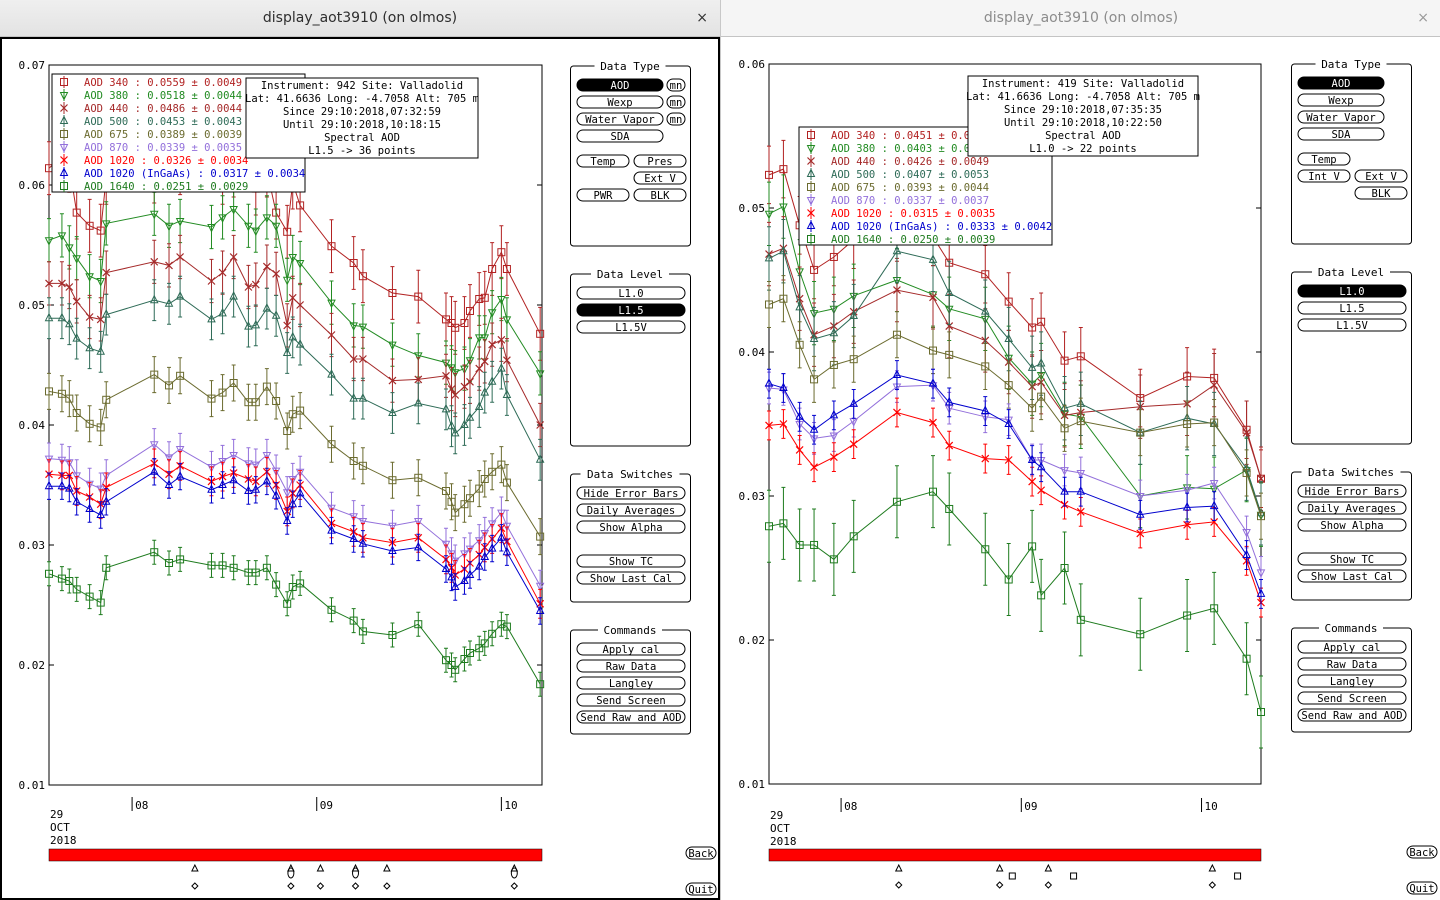 The width and height of the screenshot is (1440, 900). I want to click on data-type-sda-button-label: SDA, so click(621, 137).